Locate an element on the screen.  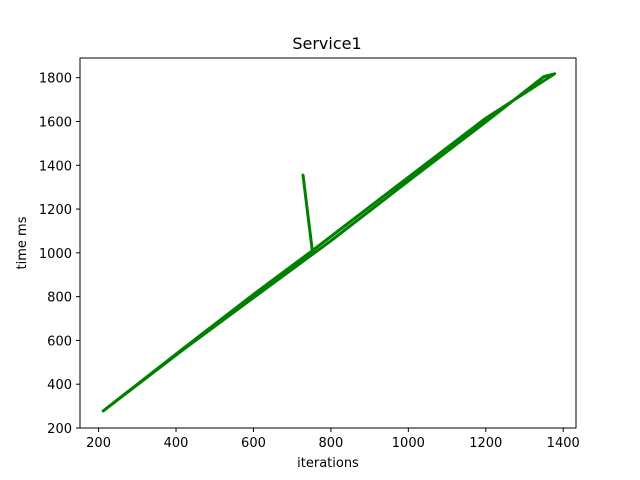
x-tick-label: 1400 is located at coordinates (563, 443).